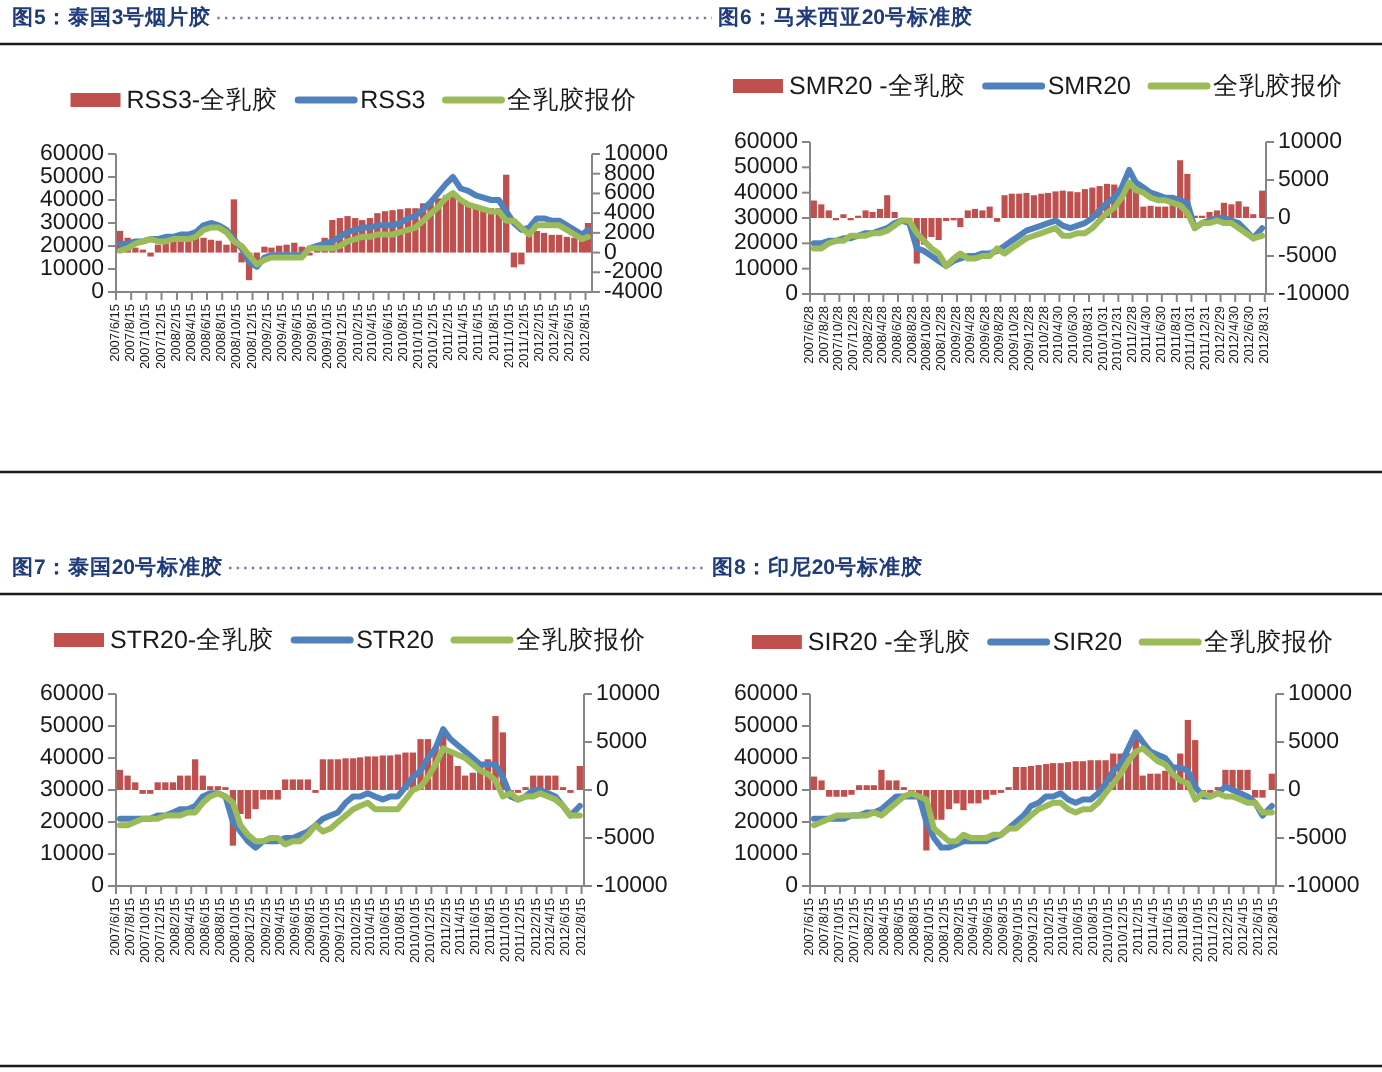  Describe the element at coordinates (630, 232) in the screenshot. I see `y2-tick-label: 2000` at that location.